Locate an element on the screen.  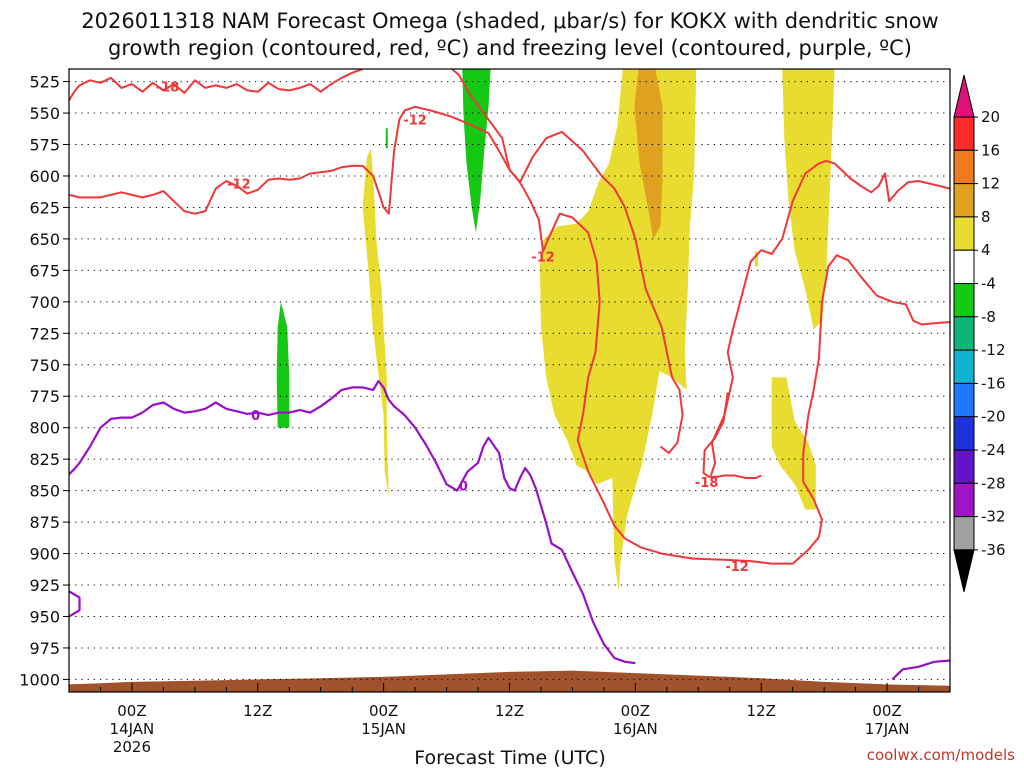
omega-region-yellow-right is located at coordinates (808, 199).